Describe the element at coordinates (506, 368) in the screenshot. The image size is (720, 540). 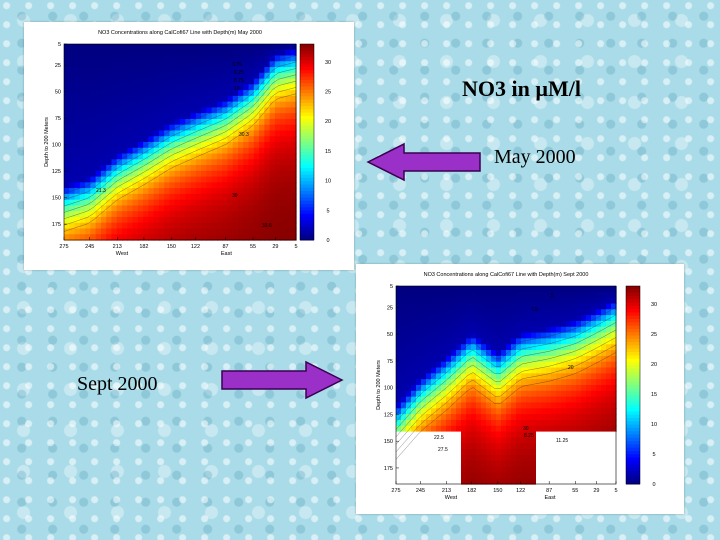
I see `contour-line` at that location.